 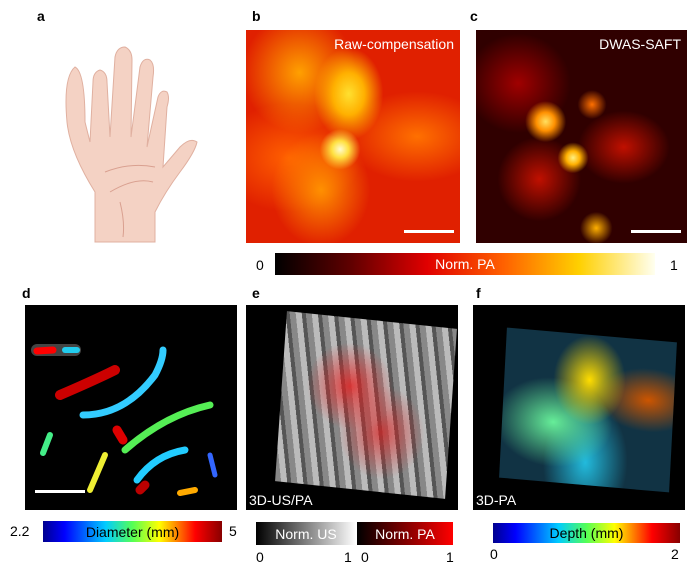 I want to click on depth-colorbar-max: 2, so click(x=675, y=554).